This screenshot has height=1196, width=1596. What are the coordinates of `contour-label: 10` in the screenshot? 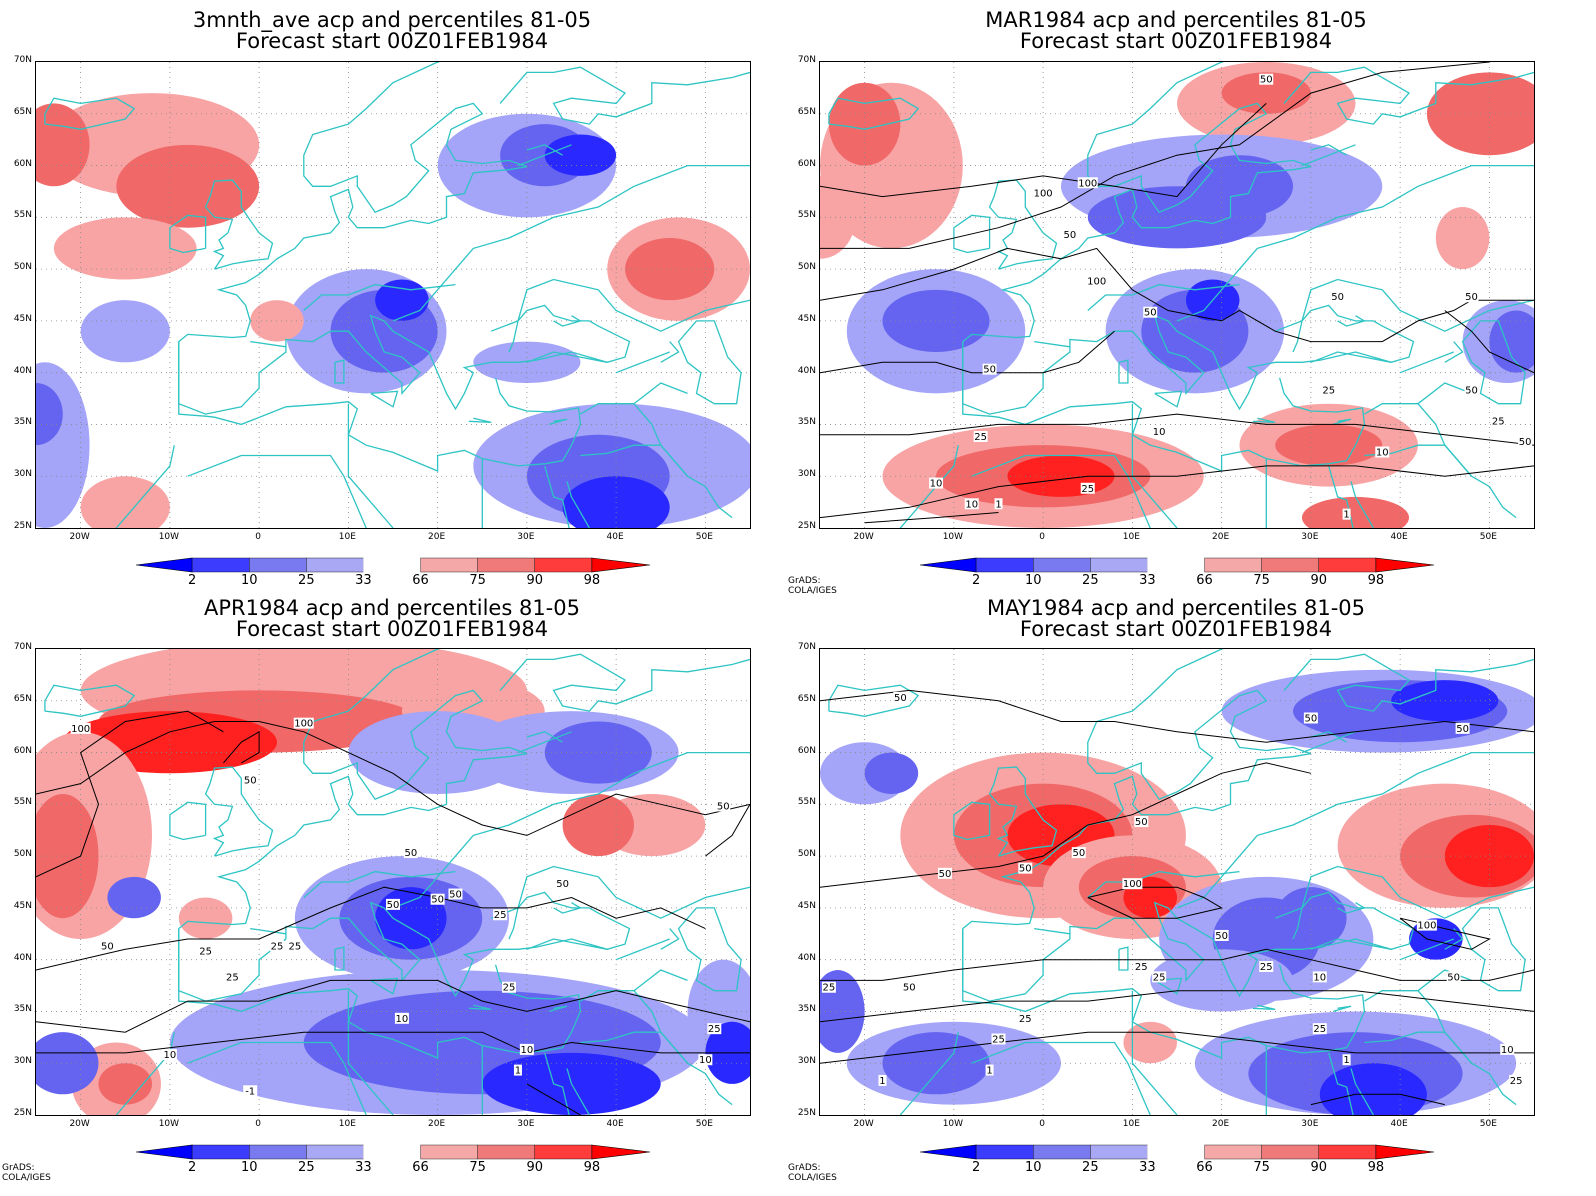 It's located at (1159, 432).